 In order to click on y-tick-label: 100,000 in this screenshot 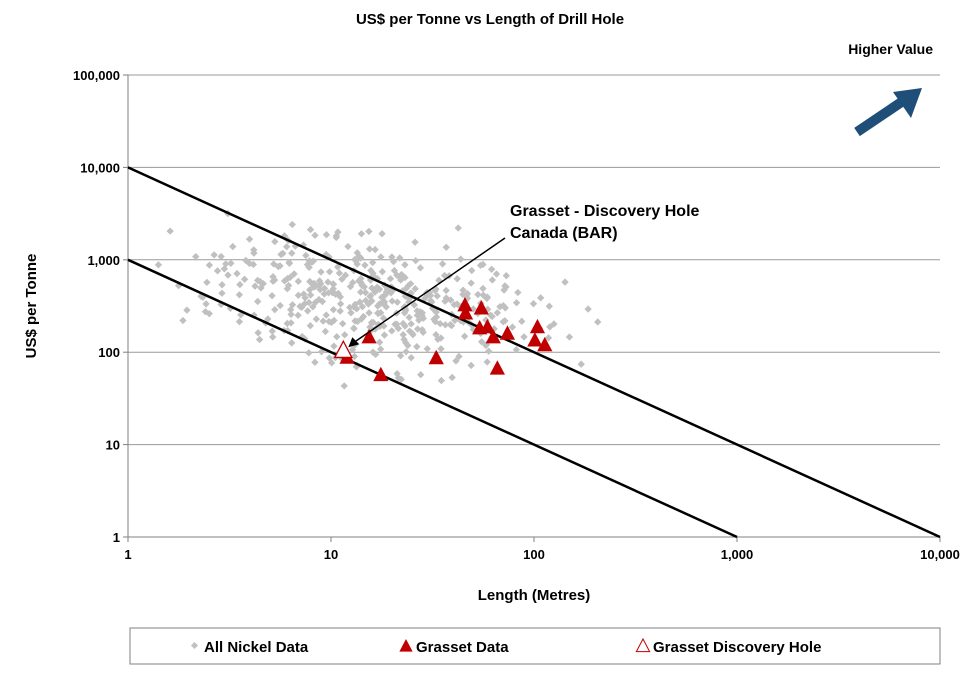, I will do `click(96, 75)`.